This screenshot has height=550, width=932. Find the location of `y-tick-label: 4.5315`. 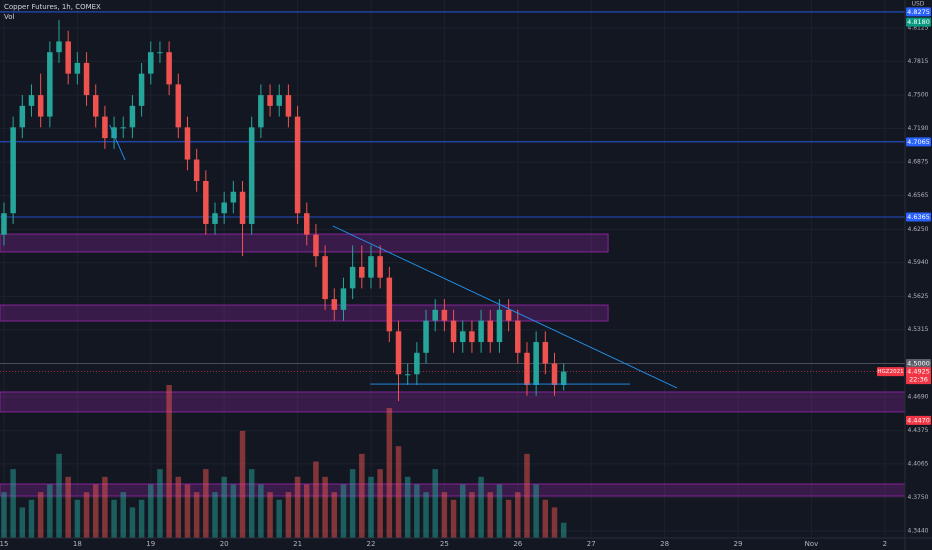

y-tick-label: 4.5315 is located at coordinates (918, 329).